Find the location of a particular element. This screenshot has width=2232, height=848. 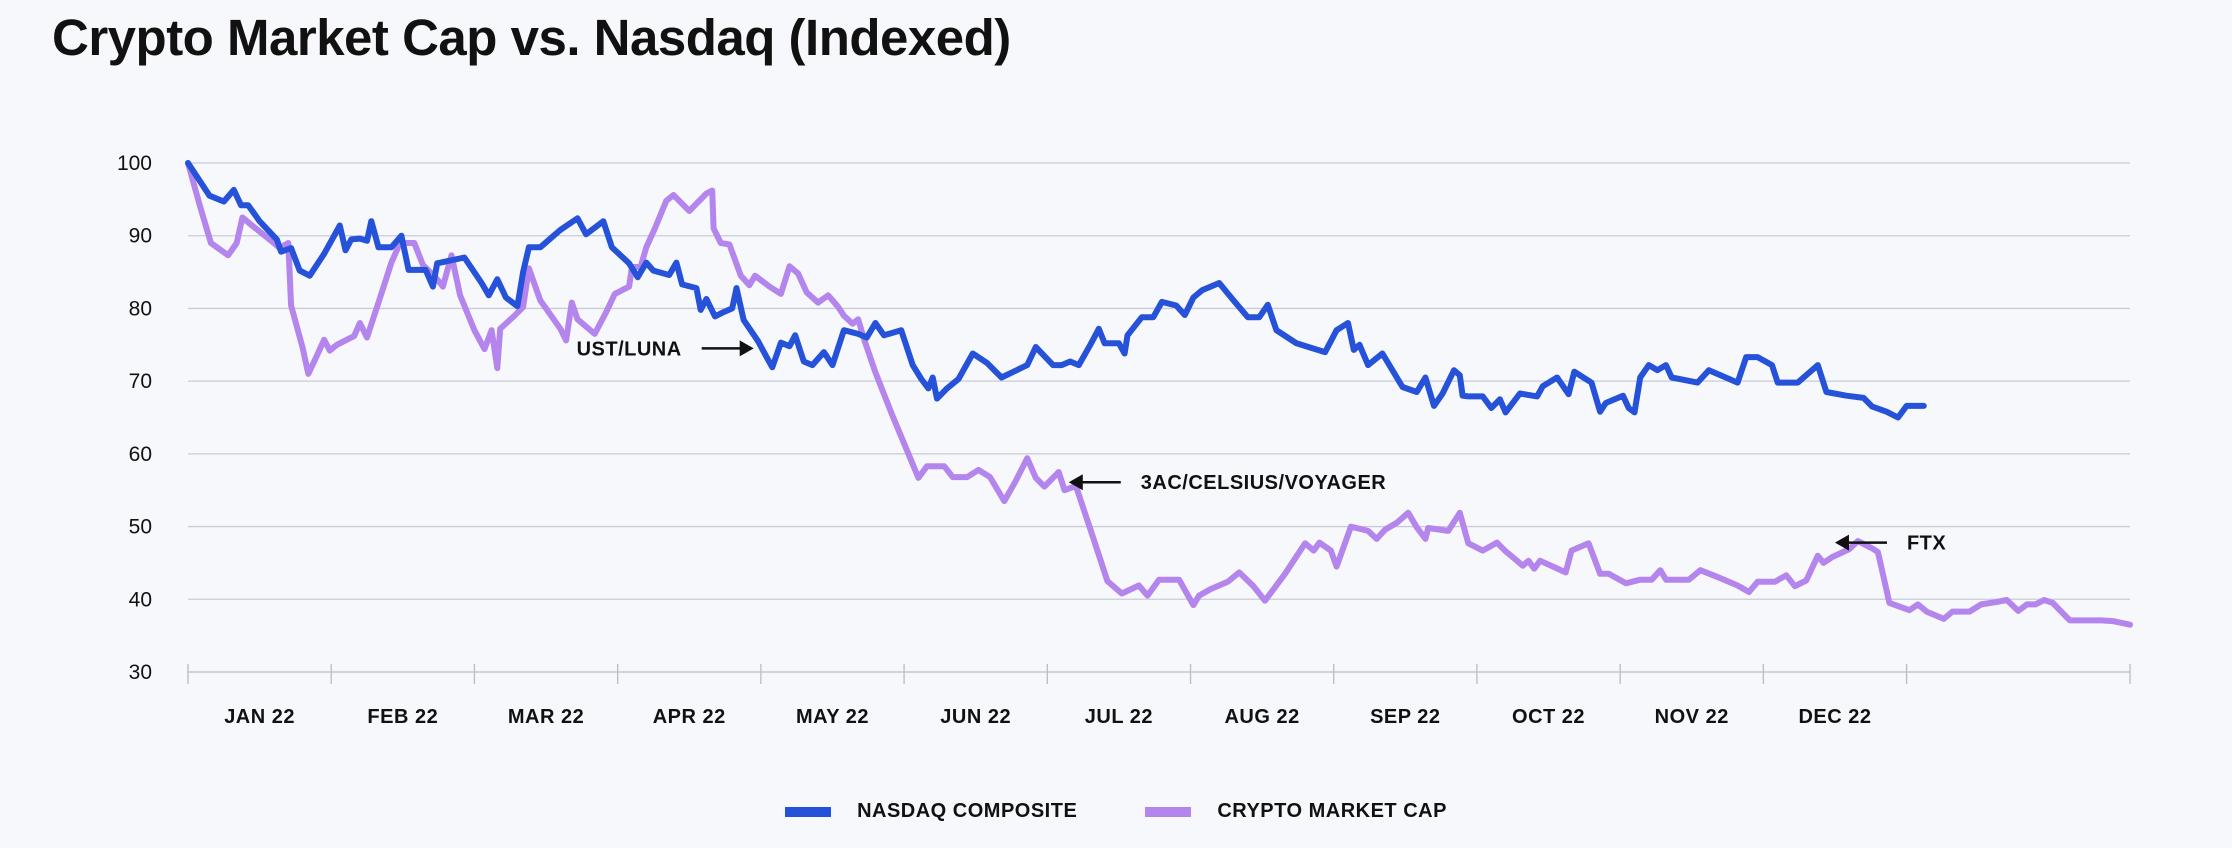

legend-item: NASDAQ COMPOSITE is located at coordinates (931, 811).